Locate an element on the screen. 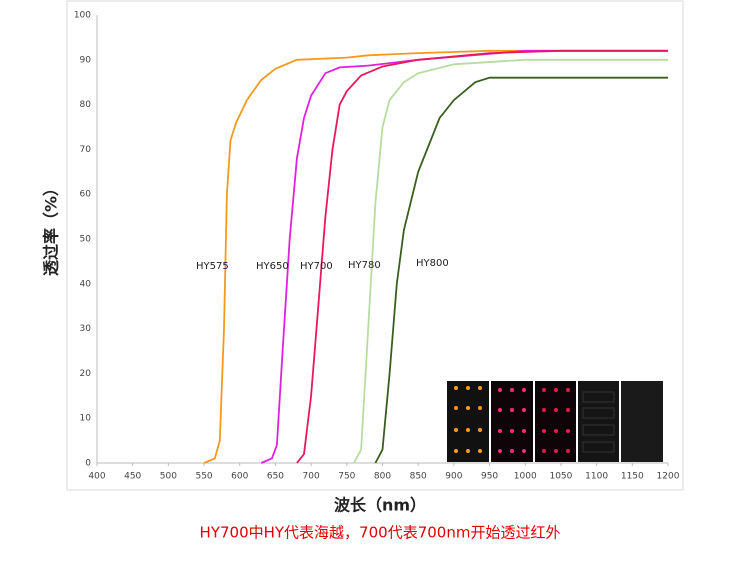 This screenshot has height=562, width=750. x-tick-label: 1150 is located at coordinates (632, 477).